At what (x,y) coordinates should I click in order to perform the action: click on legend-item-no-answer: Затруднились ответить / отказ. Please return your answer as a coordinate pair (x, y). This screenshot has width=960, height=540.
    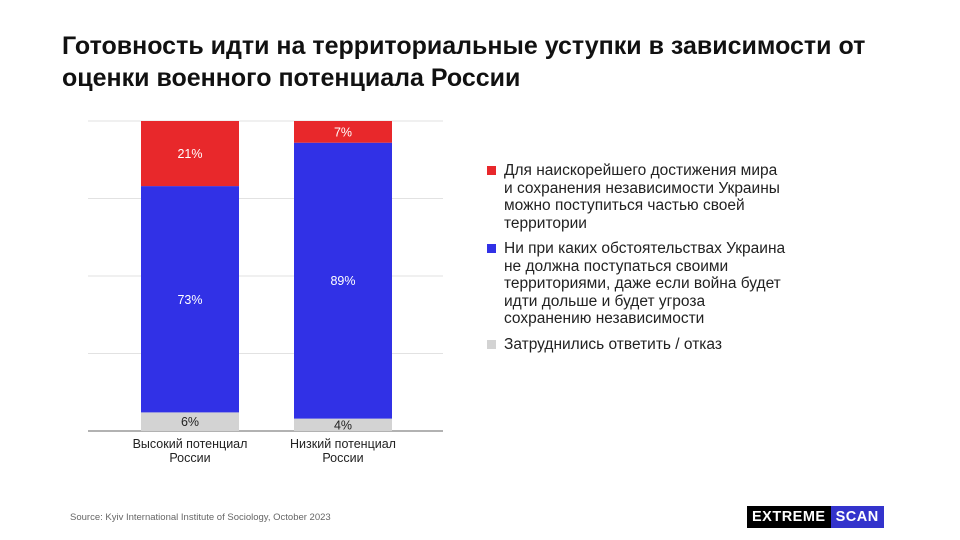
    Looking at the image, I should click on (637, 345).